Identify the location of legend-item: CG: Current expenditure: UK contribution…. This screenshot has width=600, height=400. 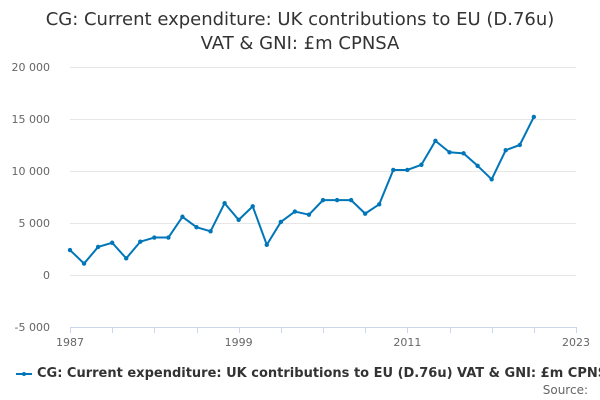
(308, 373).